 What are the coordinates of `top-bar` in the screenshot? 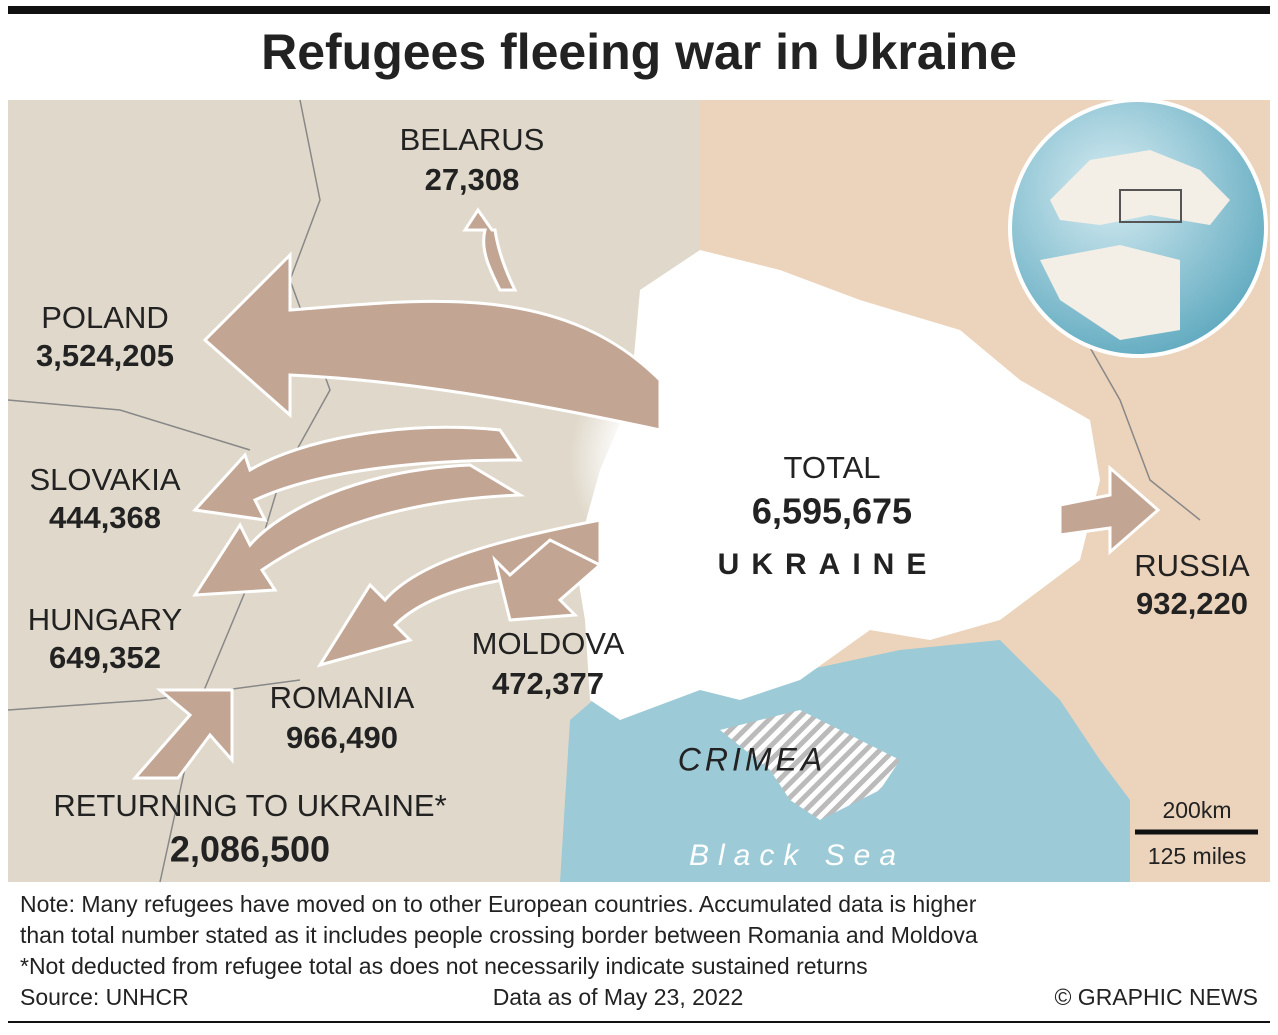 It's located at (639, 10).